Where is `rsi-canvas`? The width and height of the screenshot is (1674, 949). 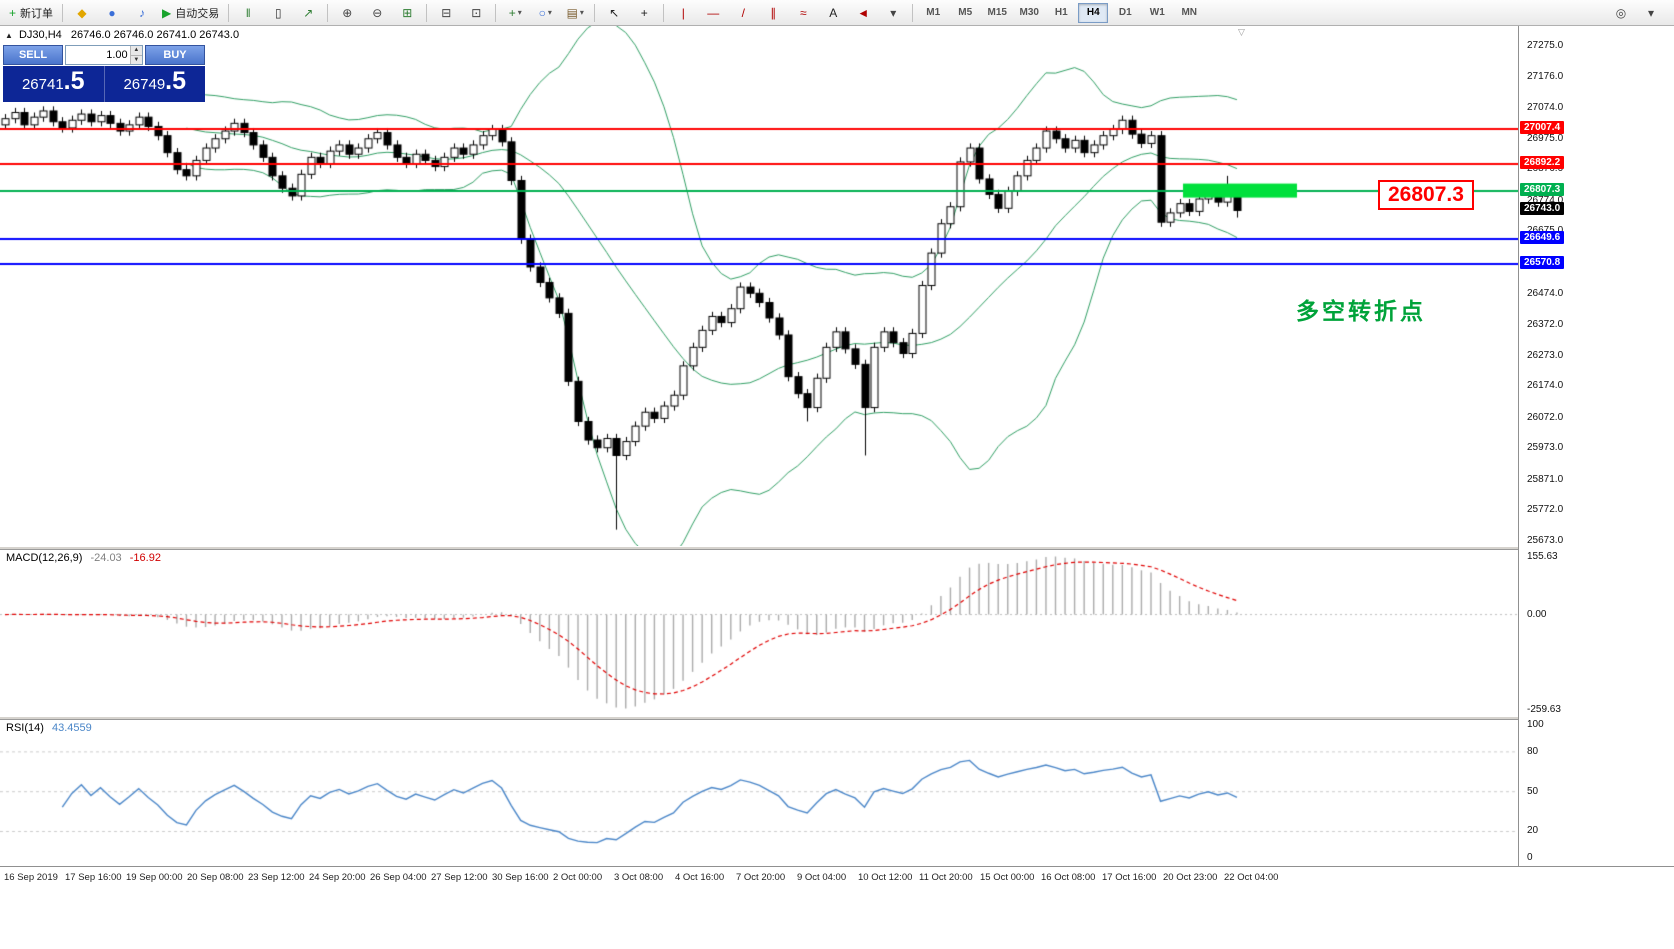
rsi-canvas is located at coordinates (759, 793).